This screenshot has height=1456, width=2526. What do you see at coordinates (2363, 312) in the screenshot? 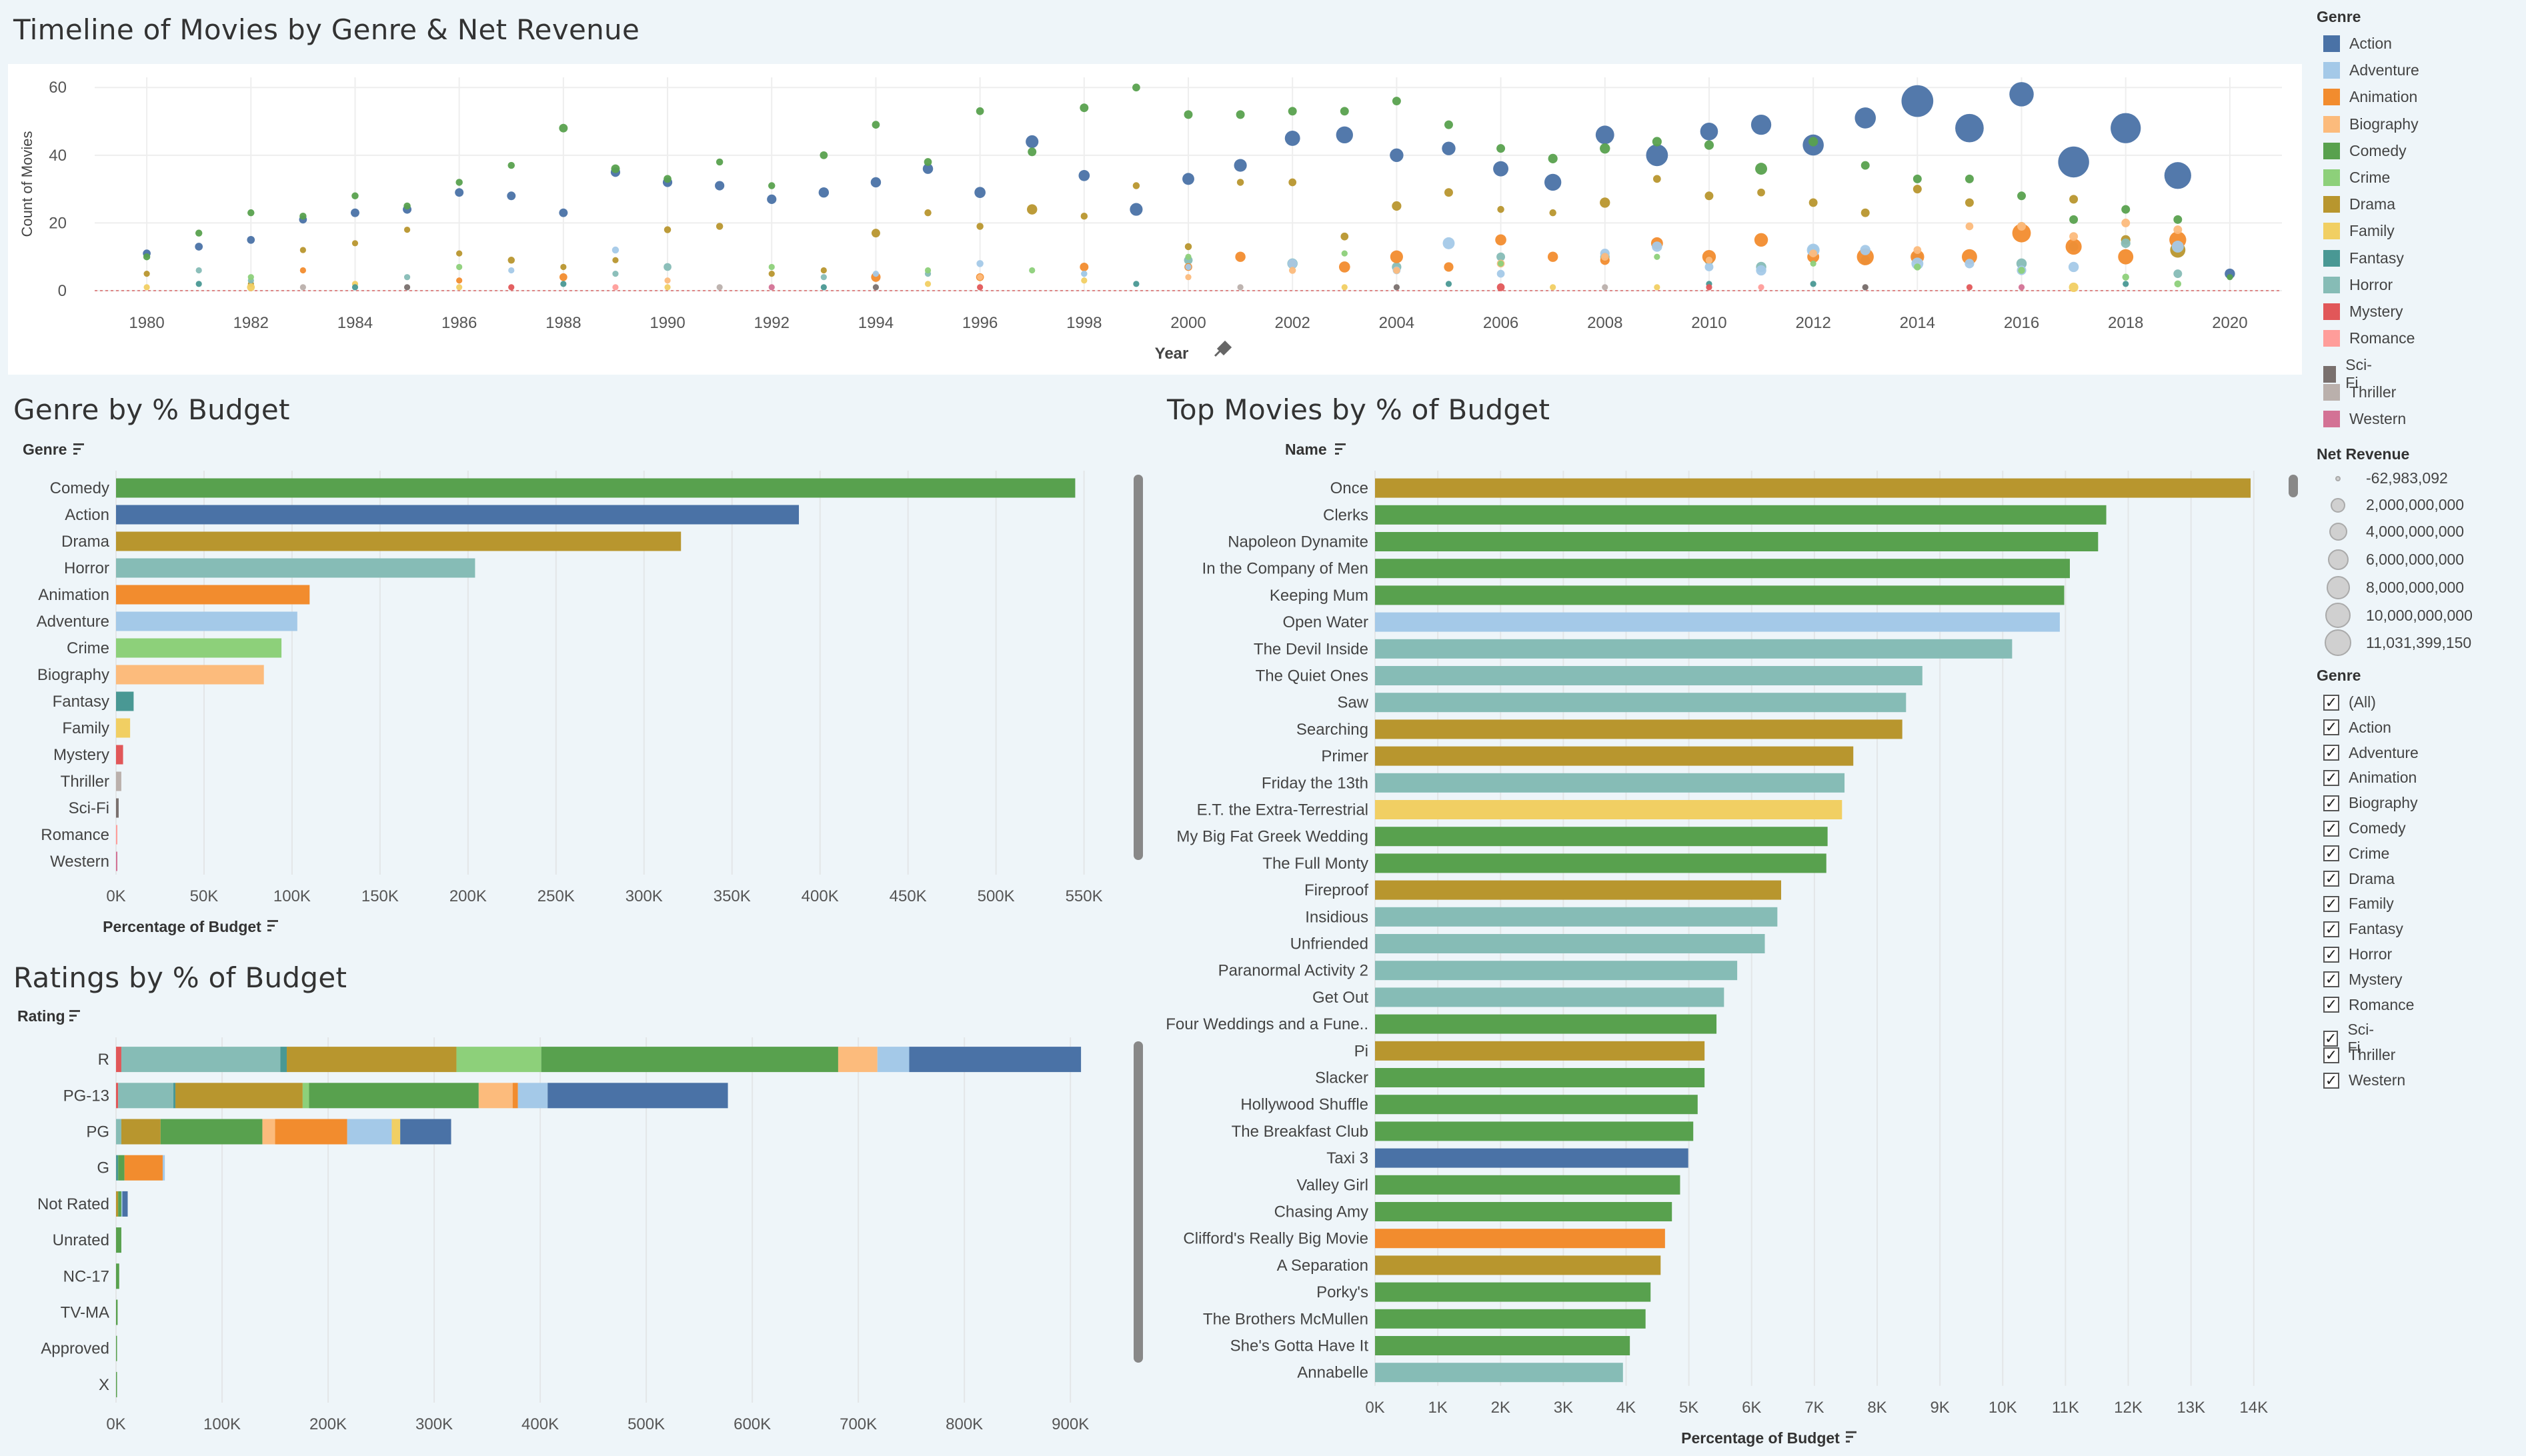
I see `genre-legend-item: Mystery` at bounding box center [2363, 312].